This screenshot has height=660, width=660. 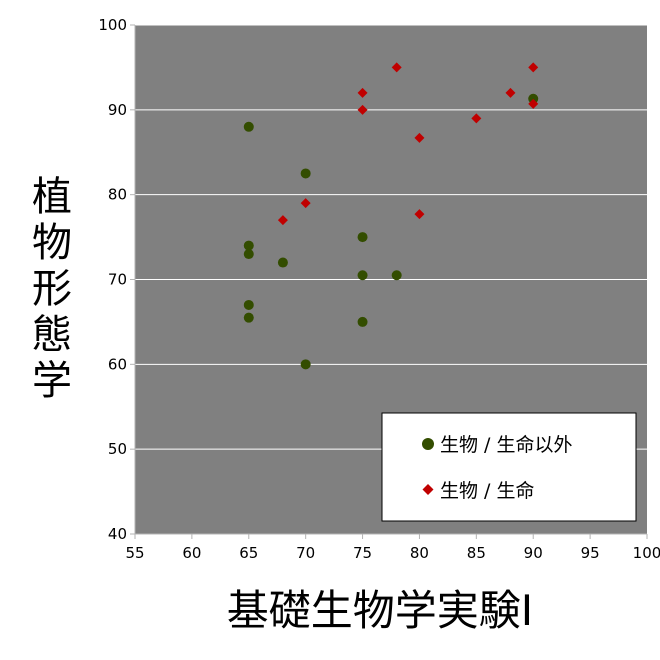 What do you see at coordinates (134, 553) in the screenshot?
I see `x-tick-label: 55` at bounding box center [134, 553].